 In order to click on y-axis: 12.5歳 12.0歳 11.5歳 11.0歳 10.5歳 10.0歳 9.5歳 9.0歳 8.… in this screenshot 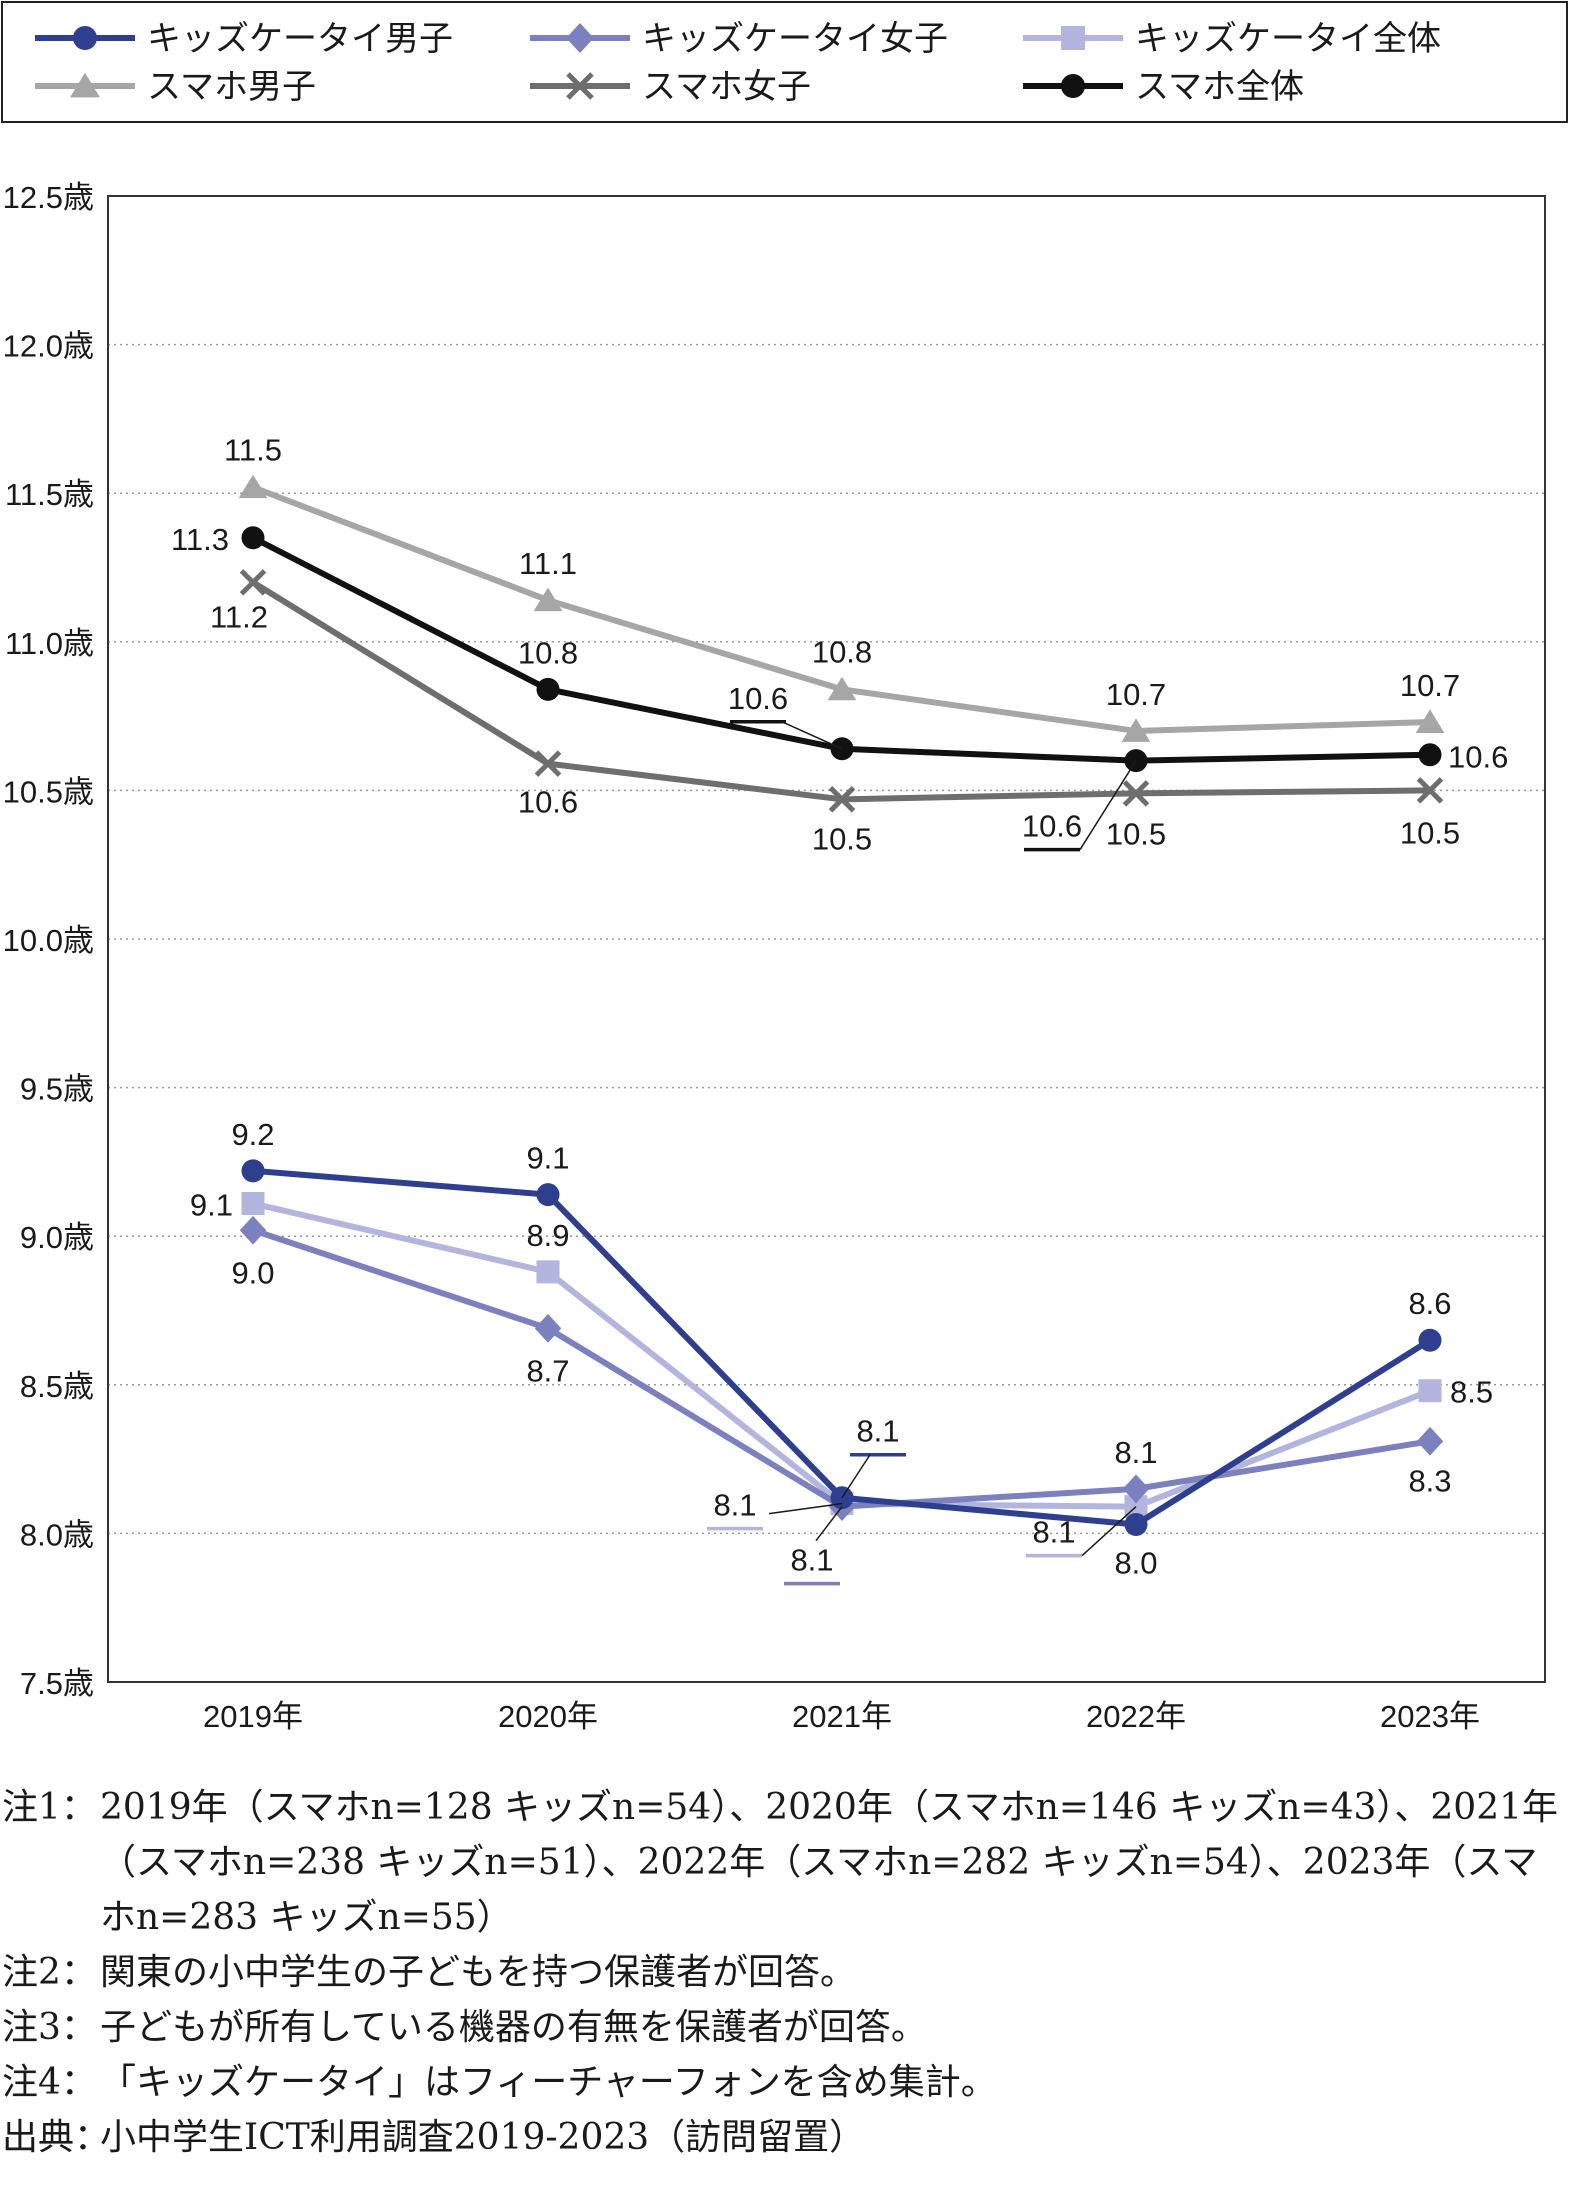, I will do `click(48, 940)`.